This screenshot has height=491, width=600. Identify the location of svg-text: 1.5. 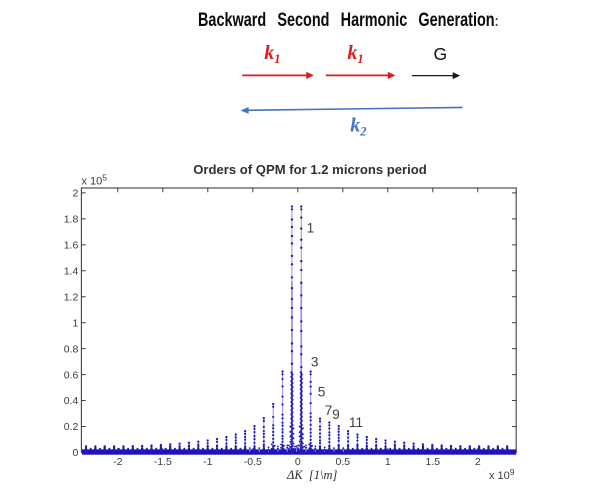
(432, 462).